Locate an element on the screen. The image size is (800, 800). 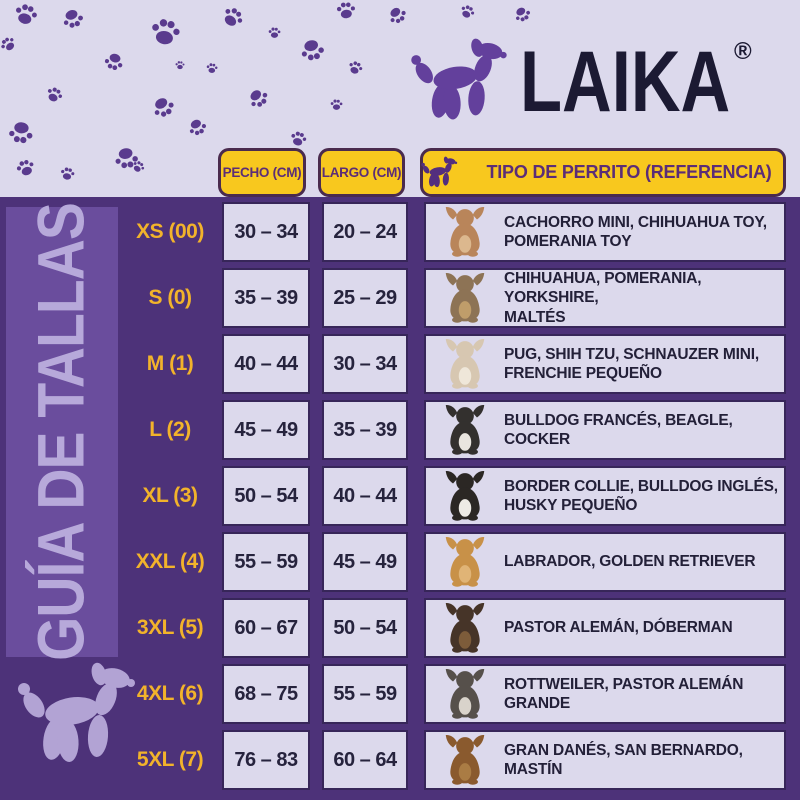
length-range-value: 20 – 24 is located at coordinates (365, 231).